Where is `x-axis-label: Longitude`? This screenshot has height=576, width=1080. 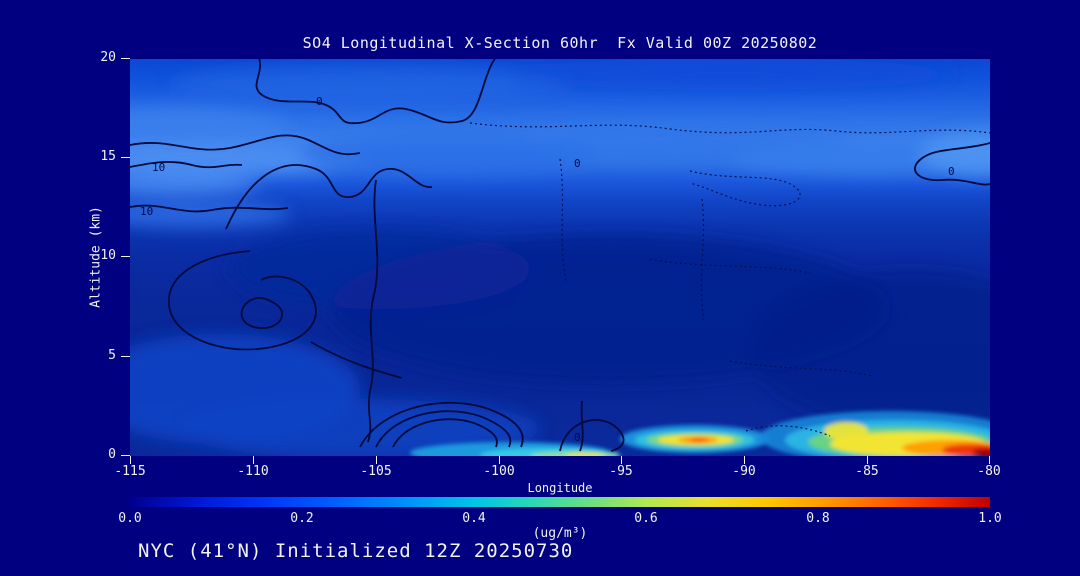 x-axis-label: Longitude is located at coordinates (560, 488).